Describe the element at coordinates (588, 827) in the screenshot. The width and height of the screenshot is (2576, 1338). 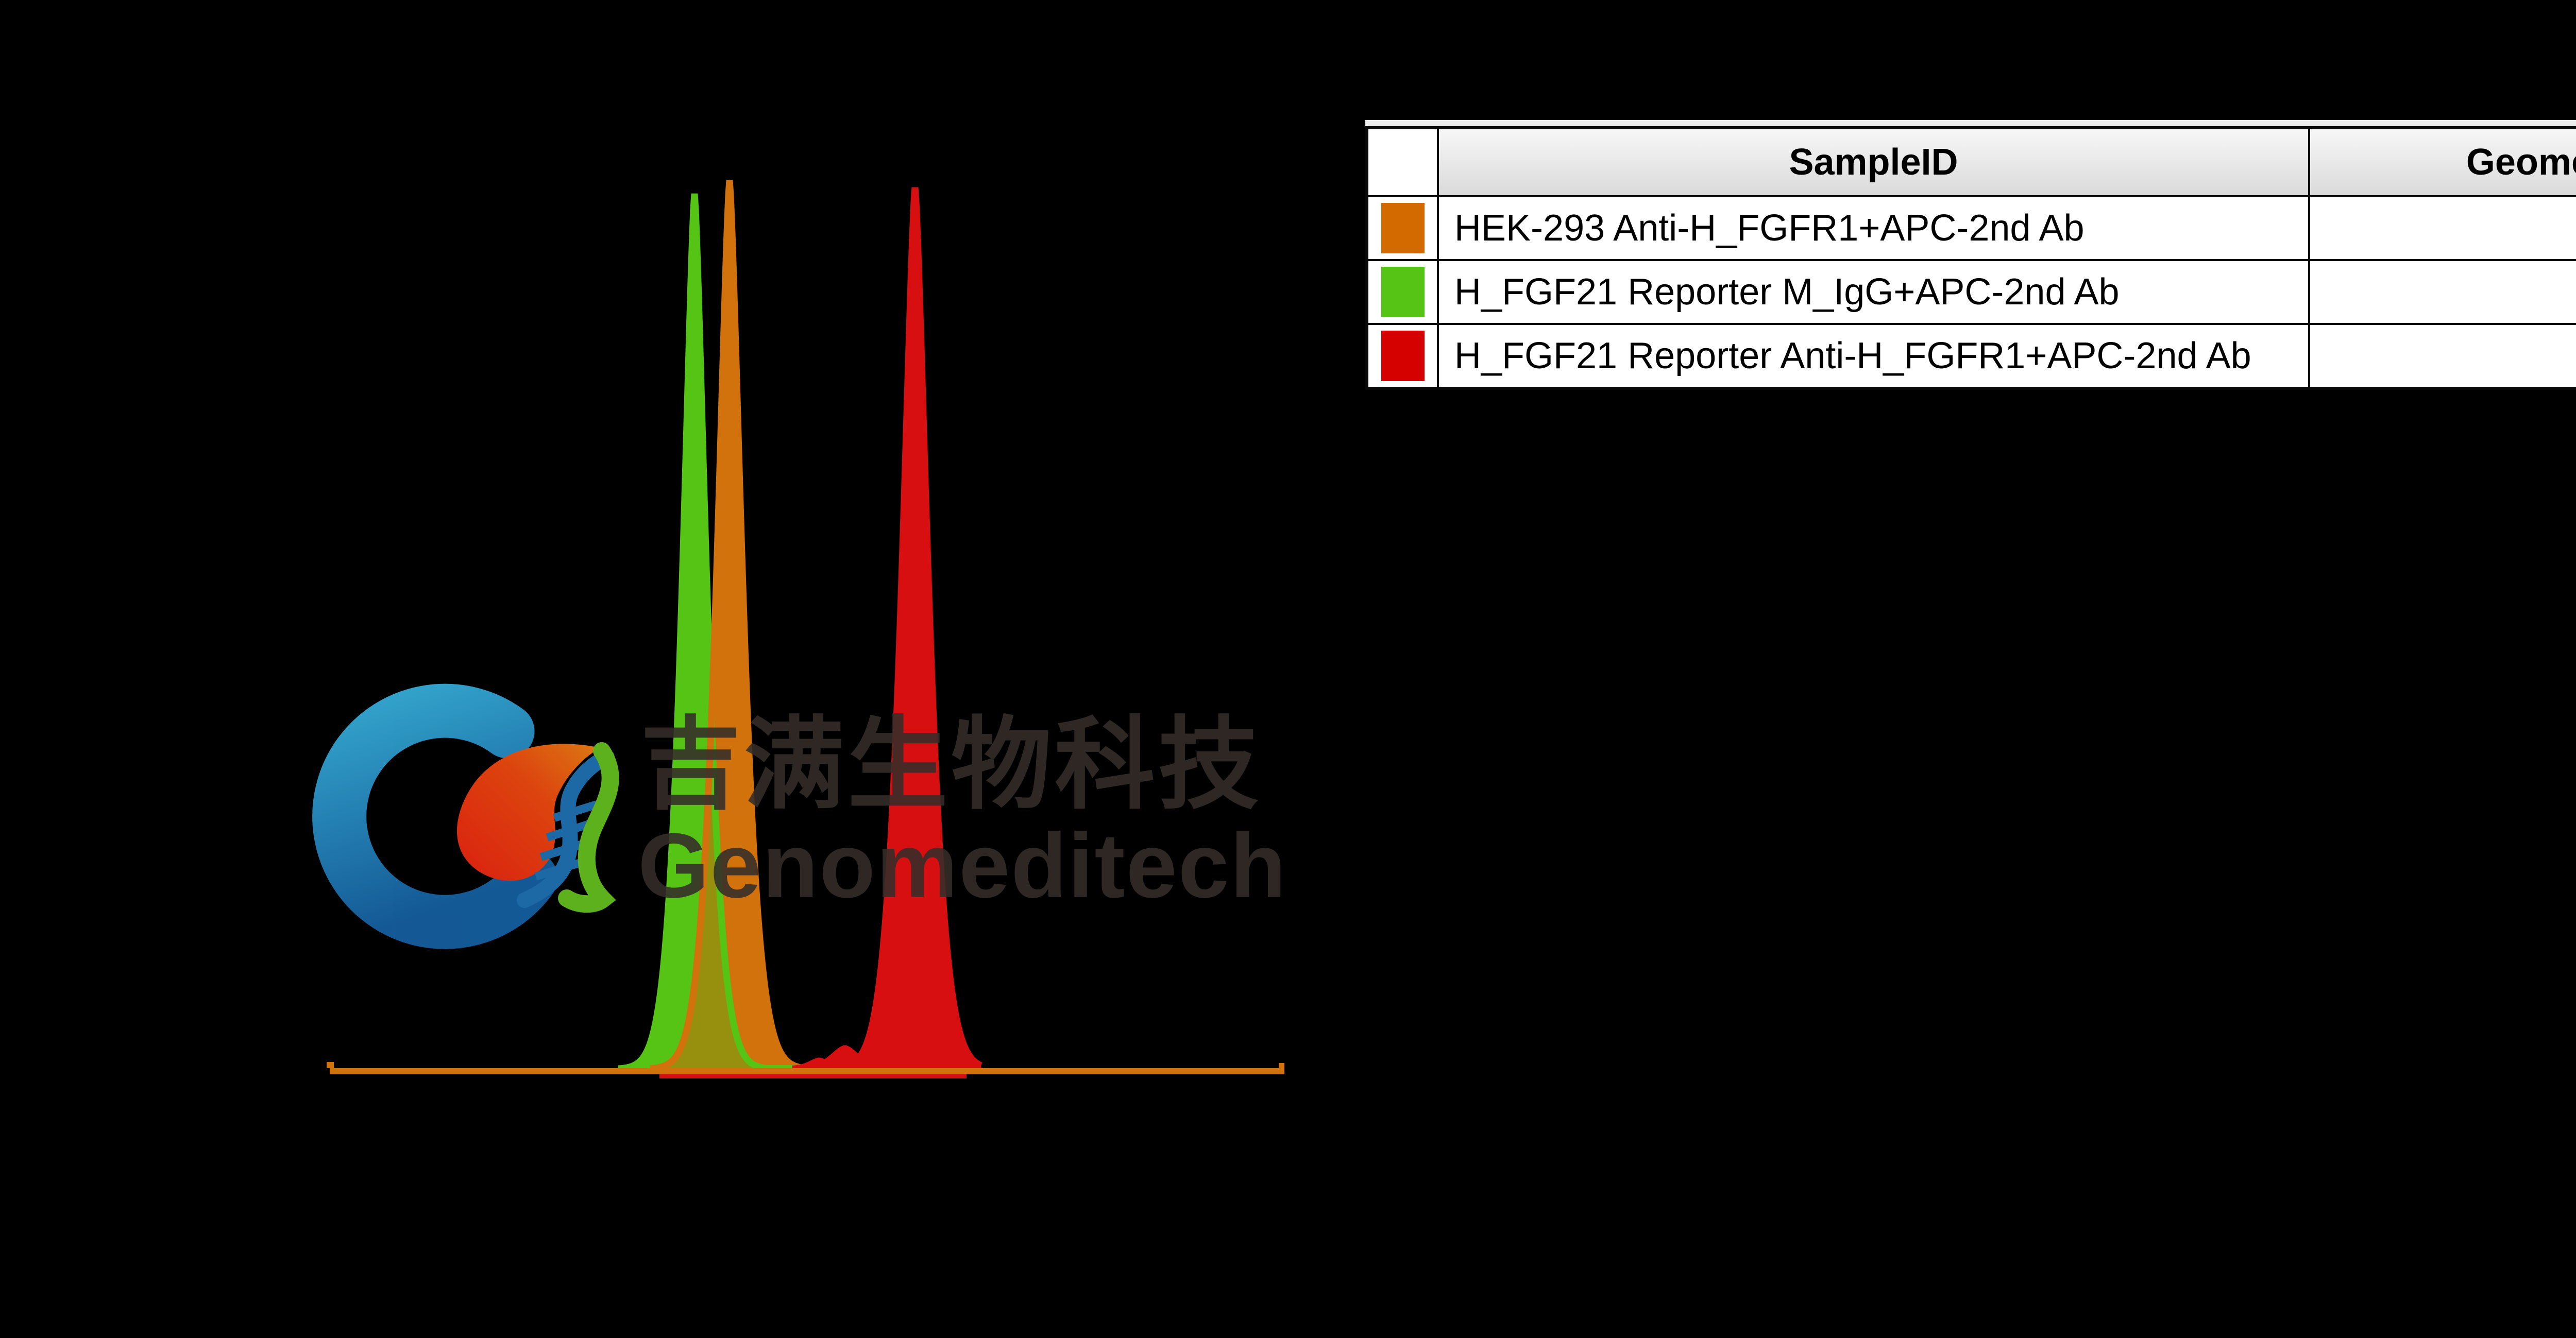
I see `logo-green-ribbon` at that location.